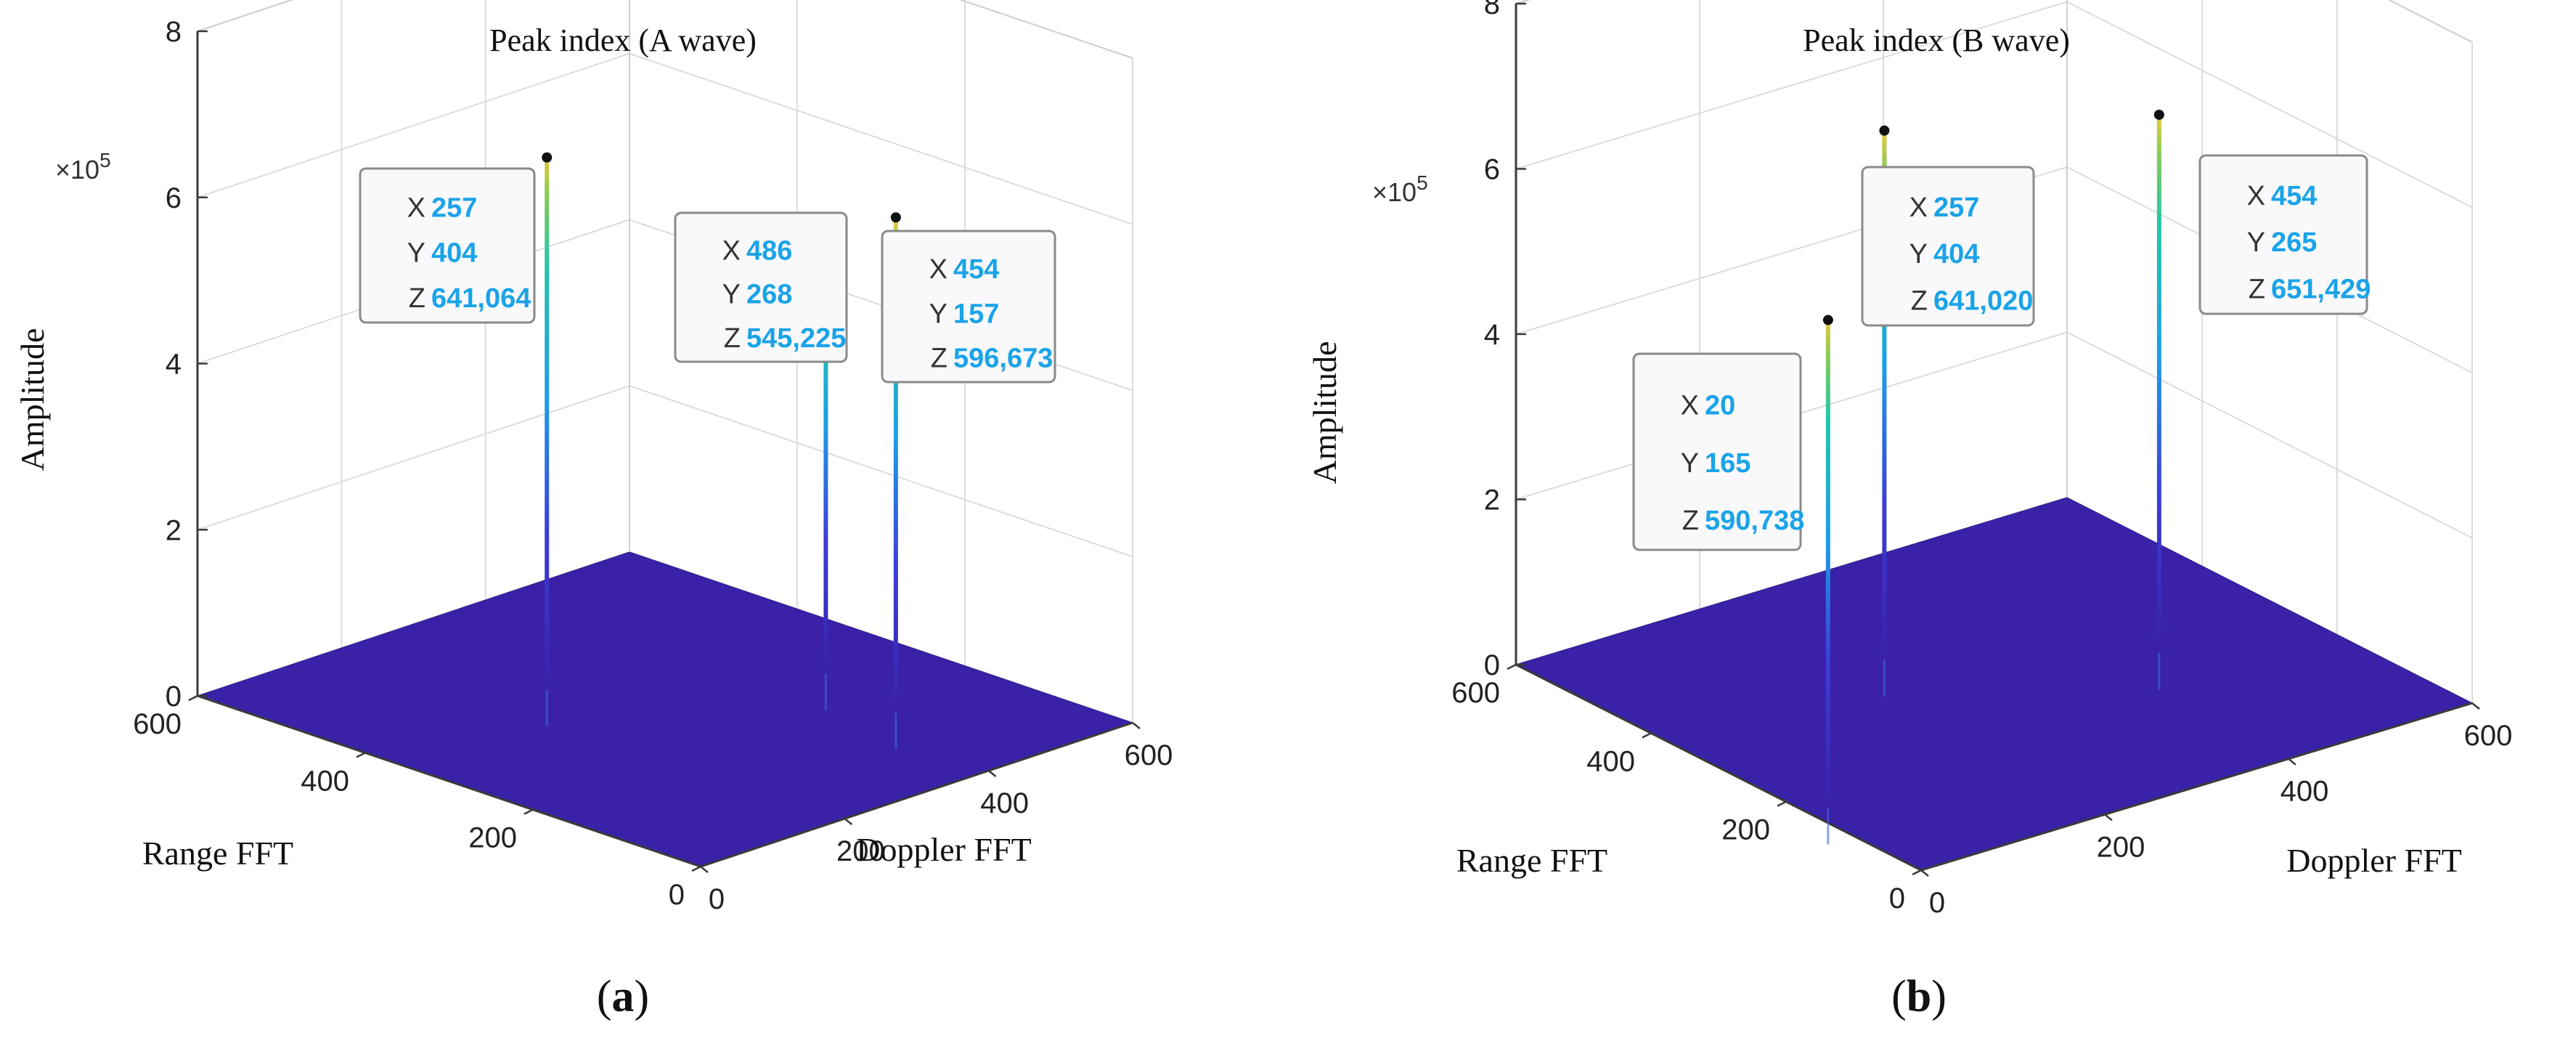 The image size is (2576, 1046). Describe the element at coordinates (1745, 830) in the screenshot. I see `y-tick-label: 200` at that location.